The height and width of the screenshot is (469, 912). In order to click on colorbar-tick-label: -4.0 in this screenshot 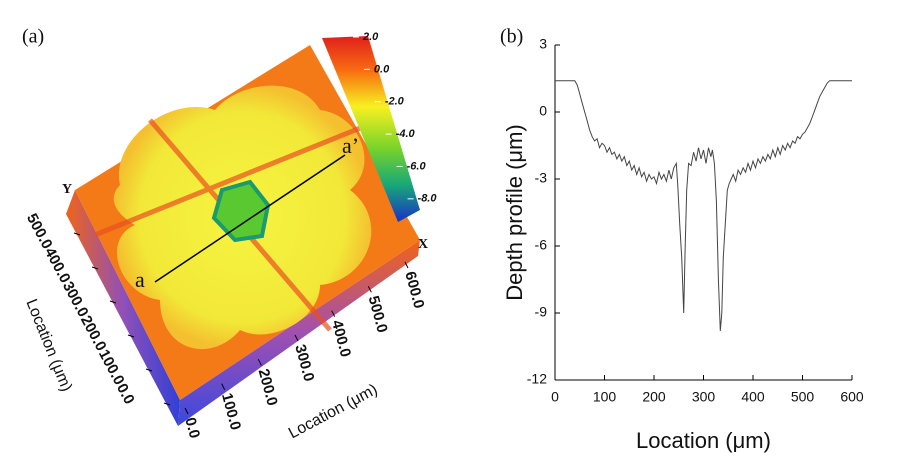, I will do `click(406, 134)`.